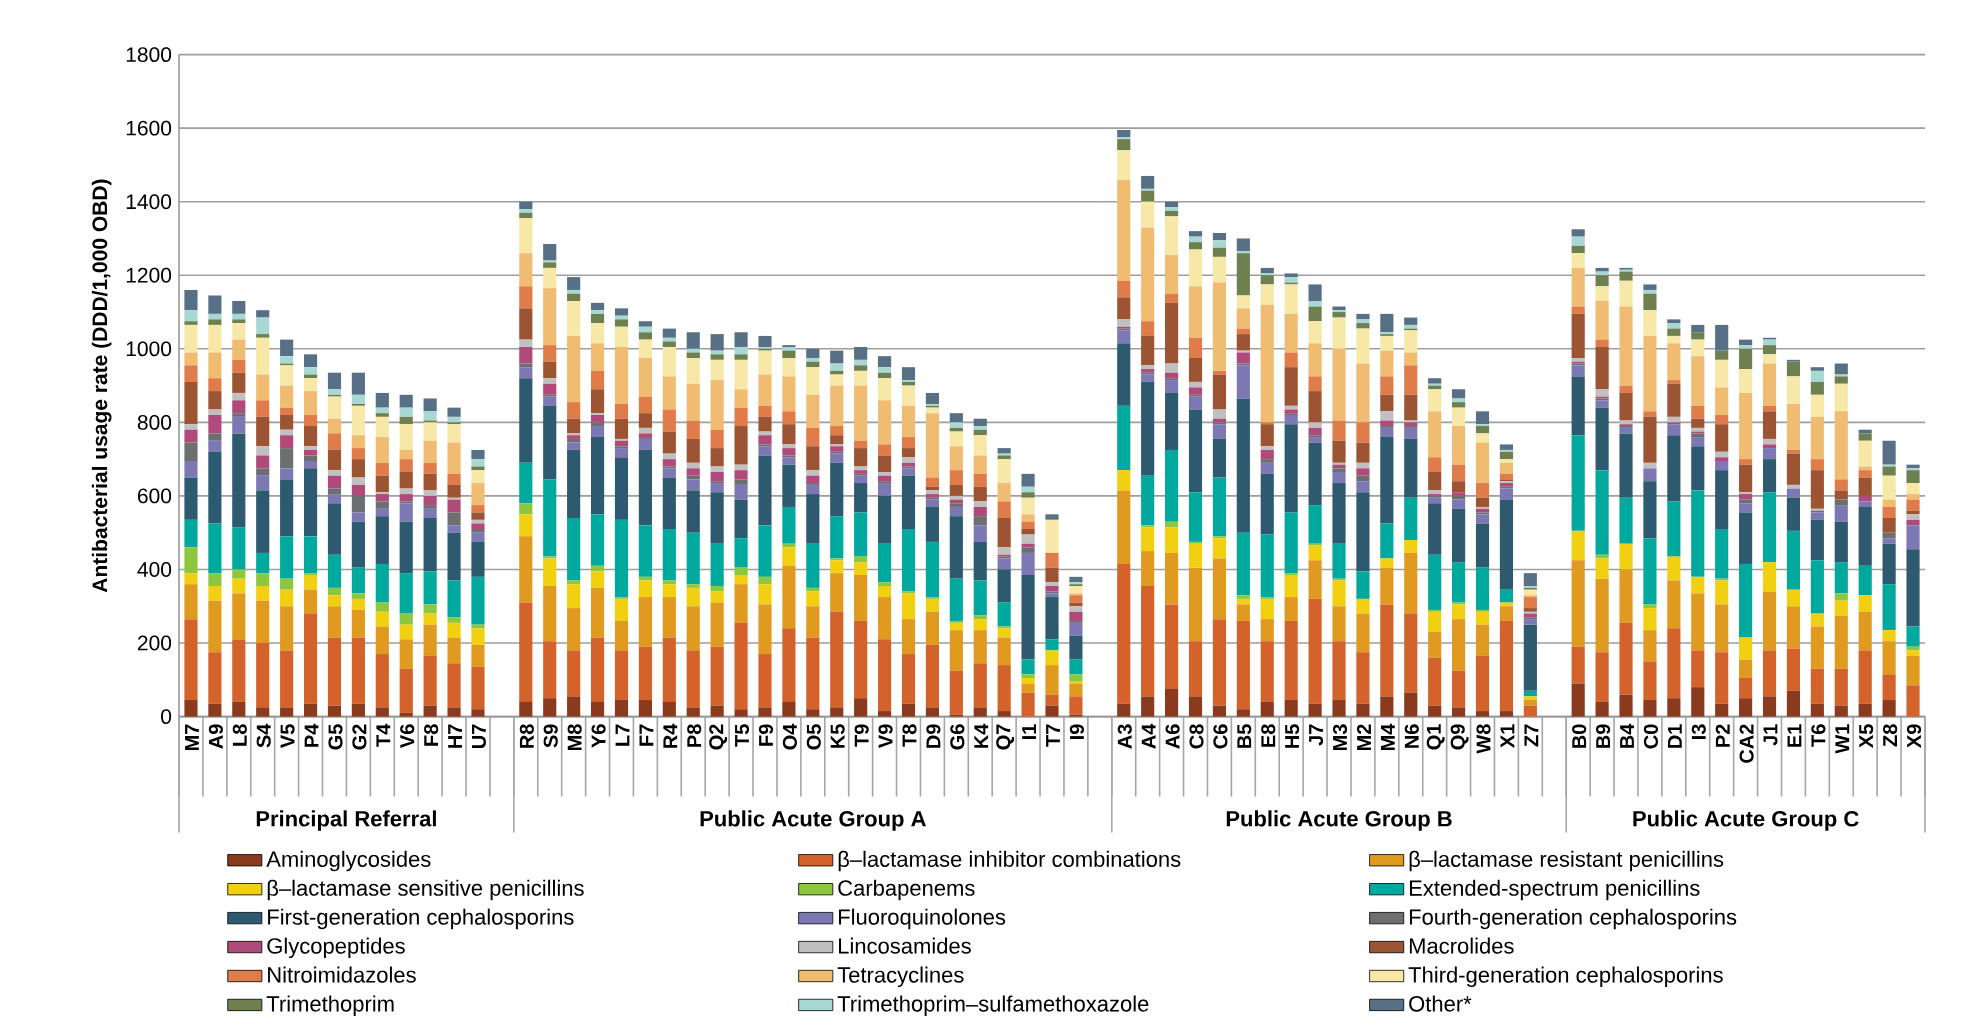  Describe the element at coordinates (239, 735) in the screenshot. I see `x-tick-label: L8` at that location.